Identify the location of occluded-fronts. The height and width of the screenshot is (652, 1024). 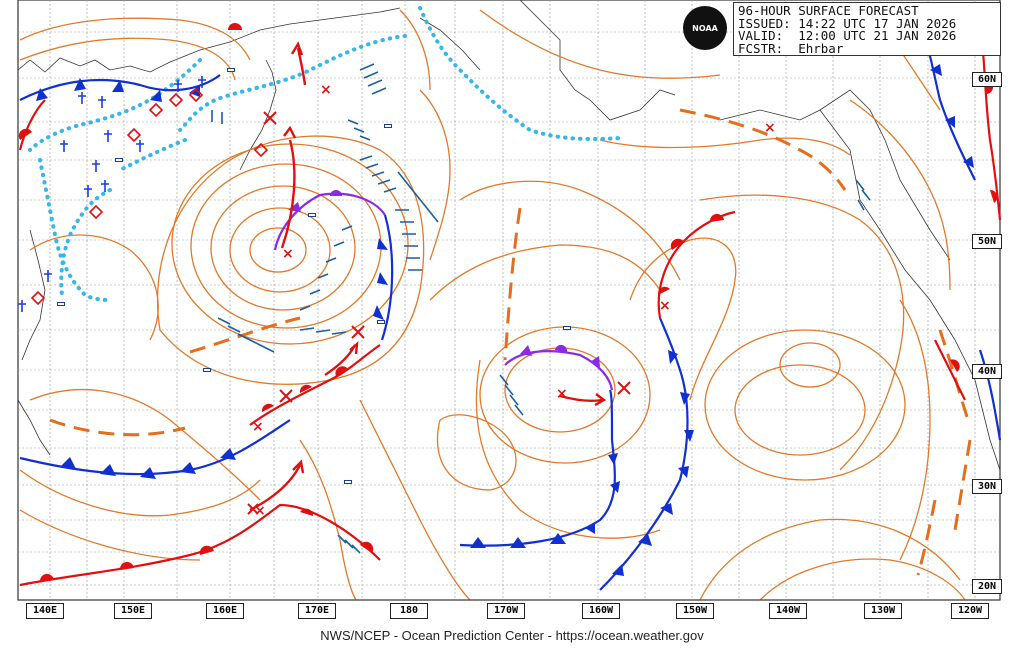
(443, 291).